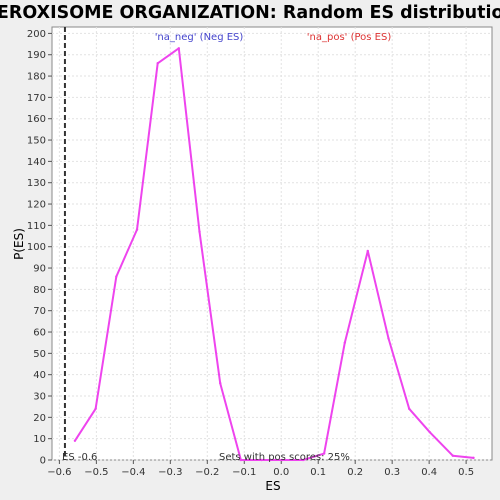 This screenshot has width=500, height=500. What do you see at coordinates (199, 37) in the screenshot?
I see `neg-es-label: 'na_neg' (Neg ES)` at bounding box center [199, 37].